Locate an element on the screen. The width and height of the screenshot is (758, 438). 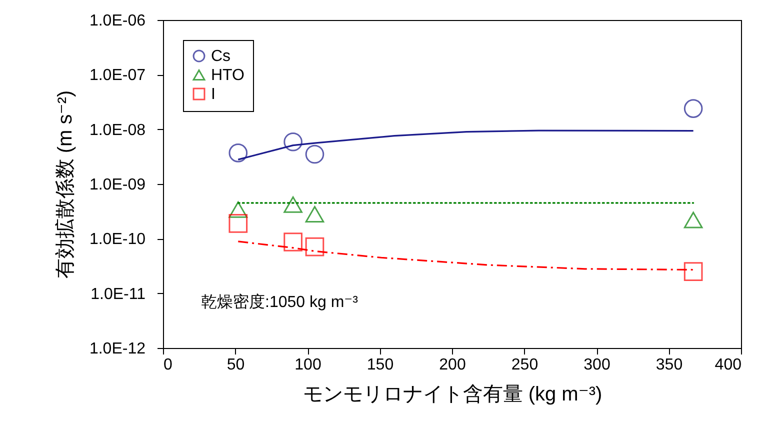
y-tick-label: 1.0E-10 is located at coordinates (117, 239).